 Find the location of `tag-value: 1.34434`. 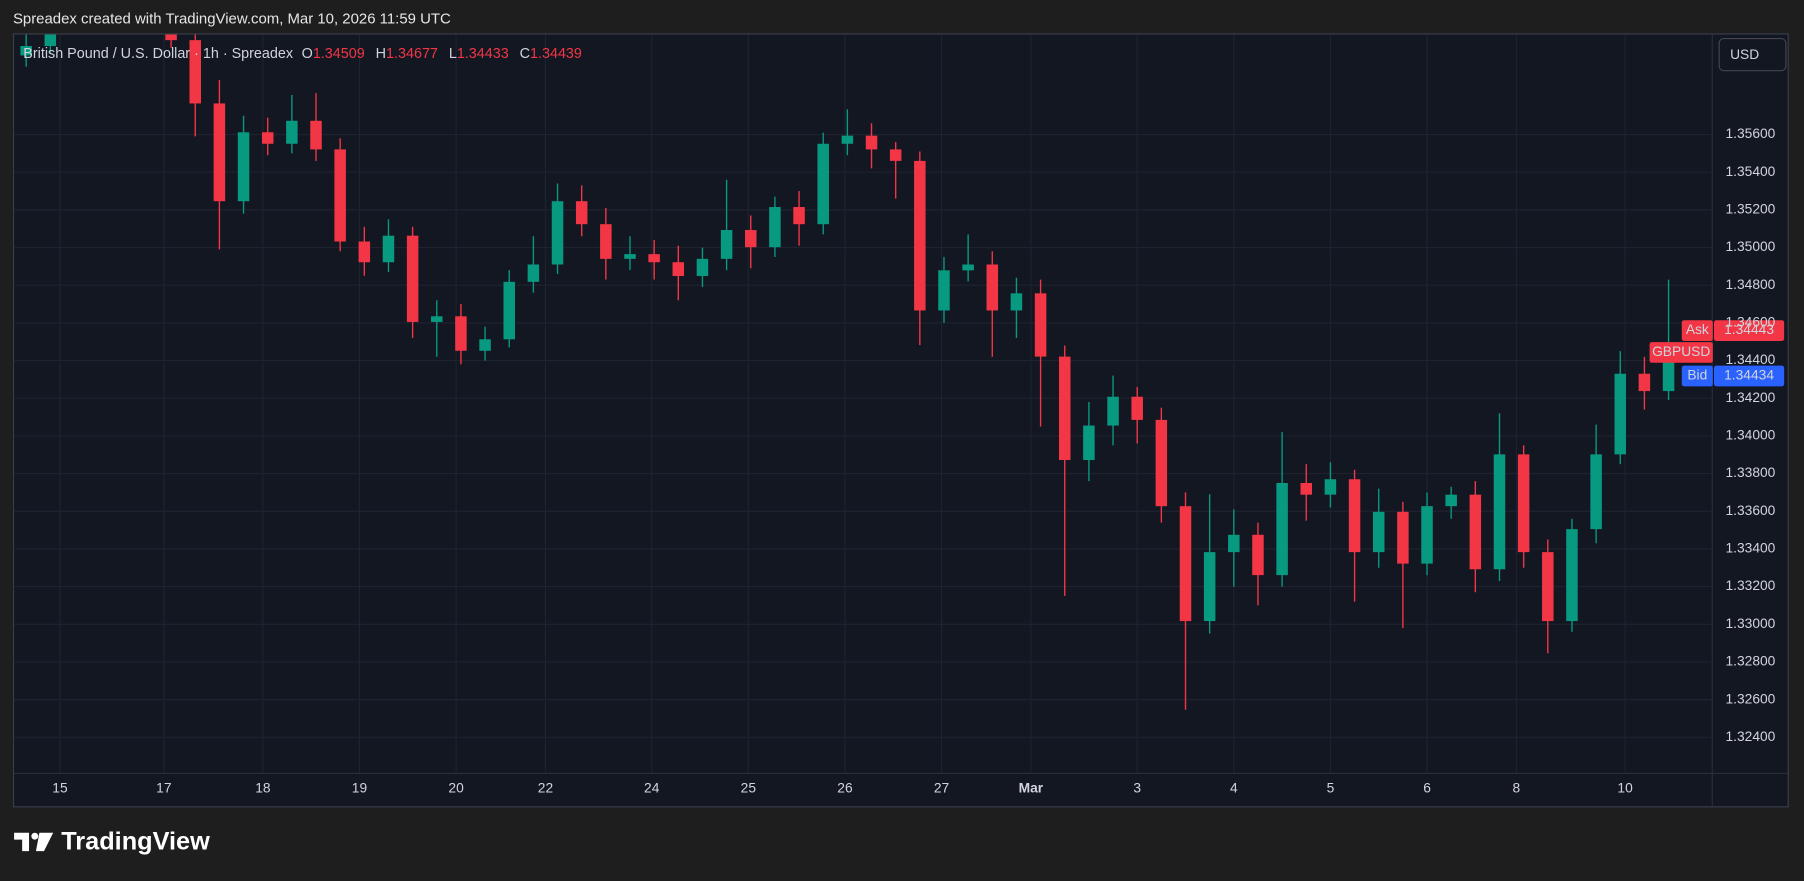

tag-value: 1.34434 is located at coordinates (1749, 375).